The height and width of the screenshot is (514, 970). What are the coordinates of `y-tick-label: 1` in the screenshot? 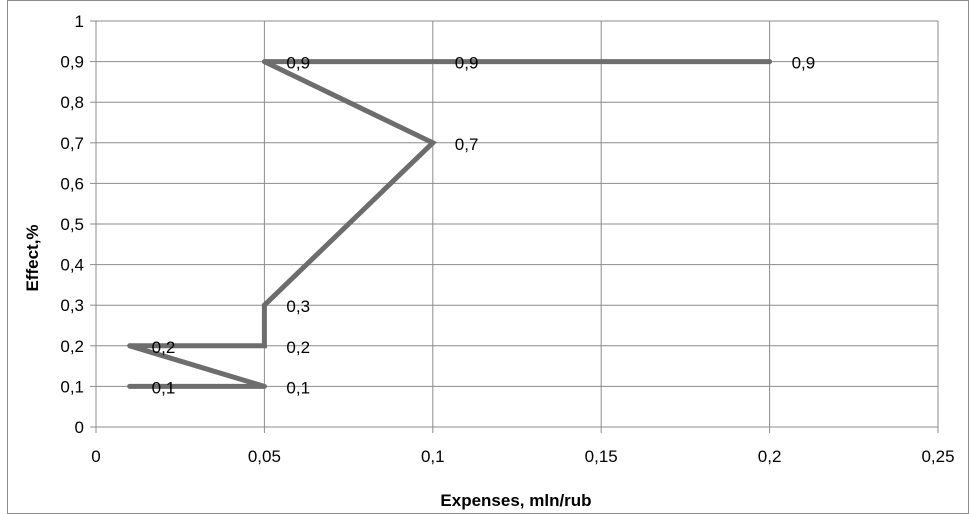 It's located at (79, 21).